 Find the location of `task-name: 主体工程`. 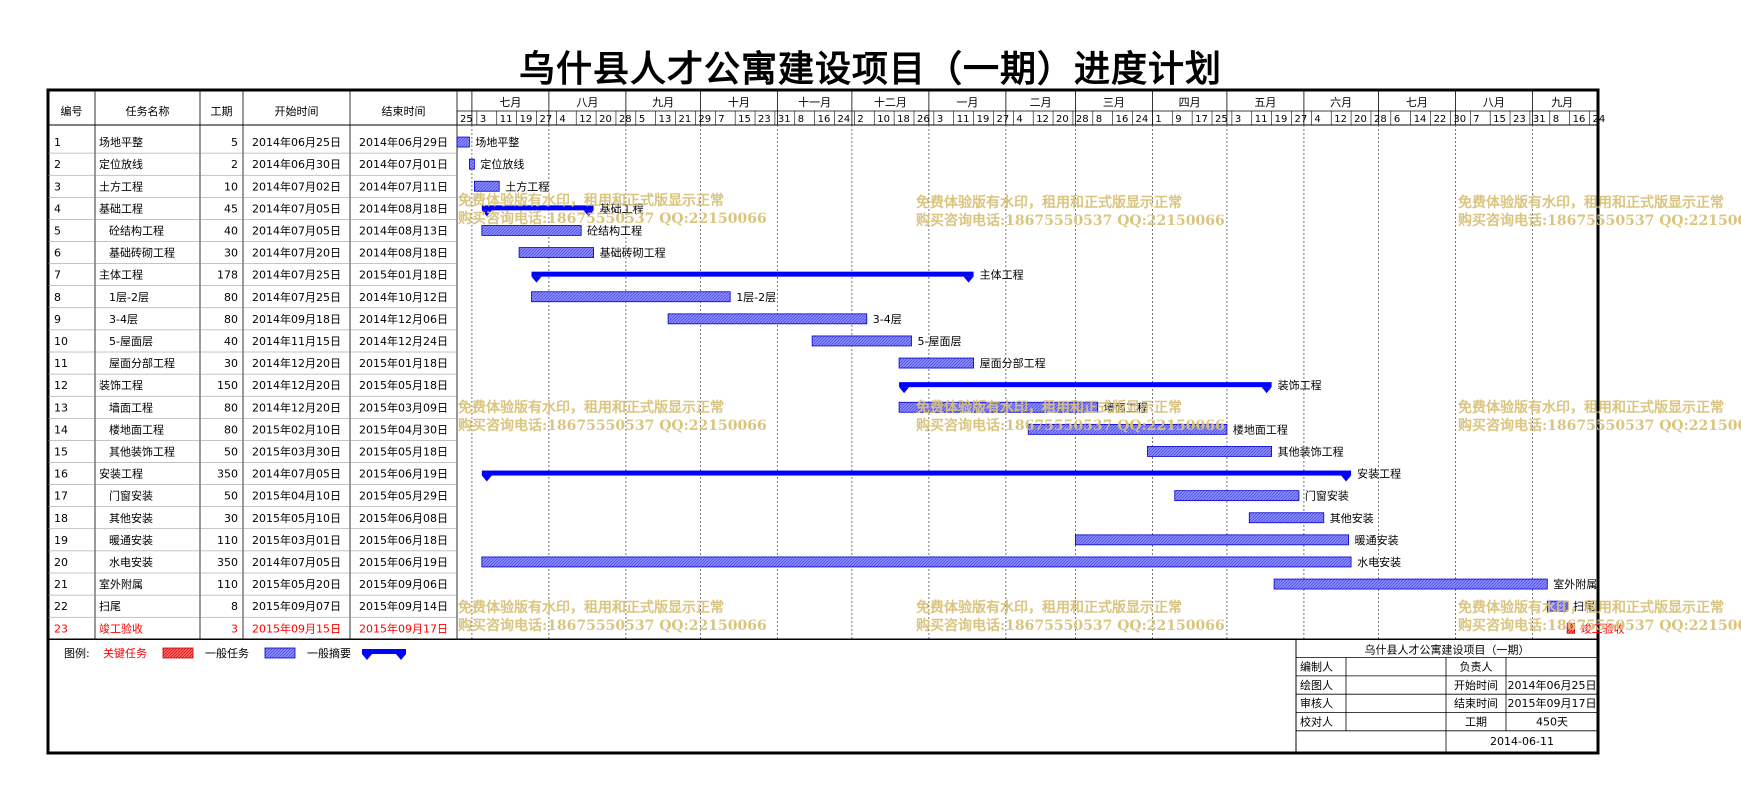

task-name: 主体工程 is located at coordinates (121, 275).